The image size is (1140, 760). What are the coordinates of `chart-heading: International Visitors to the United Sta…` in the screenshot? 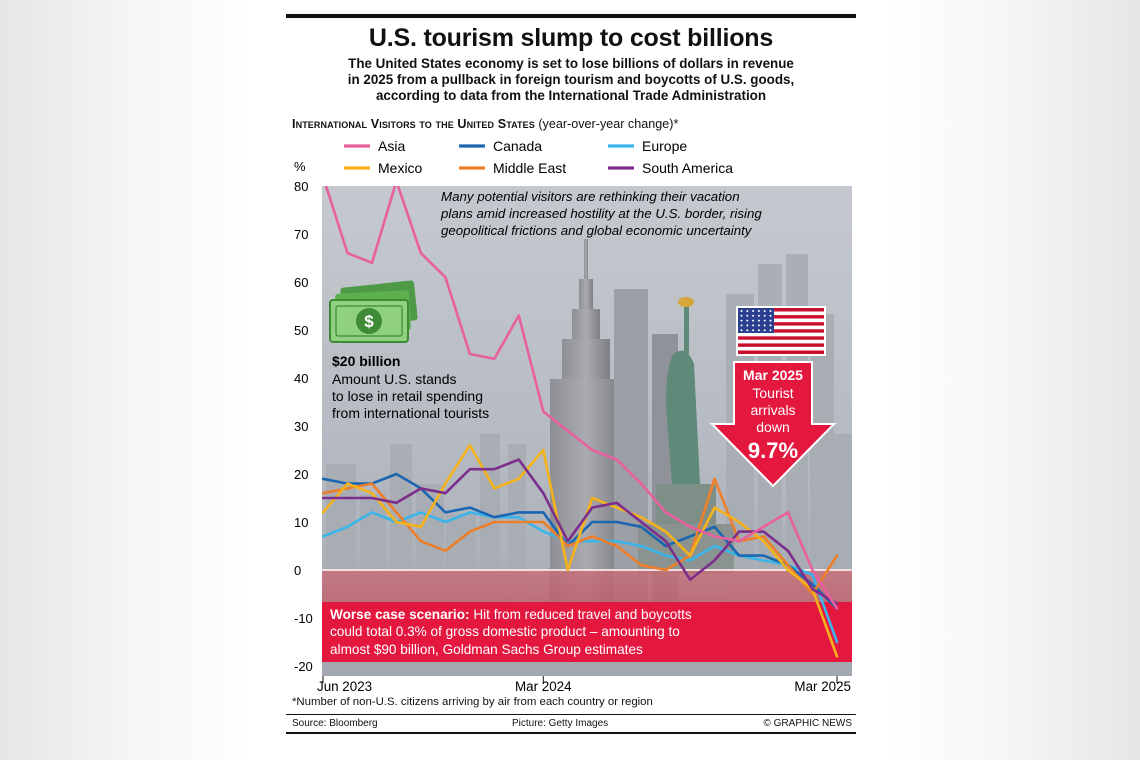 It's located at (485, 124).